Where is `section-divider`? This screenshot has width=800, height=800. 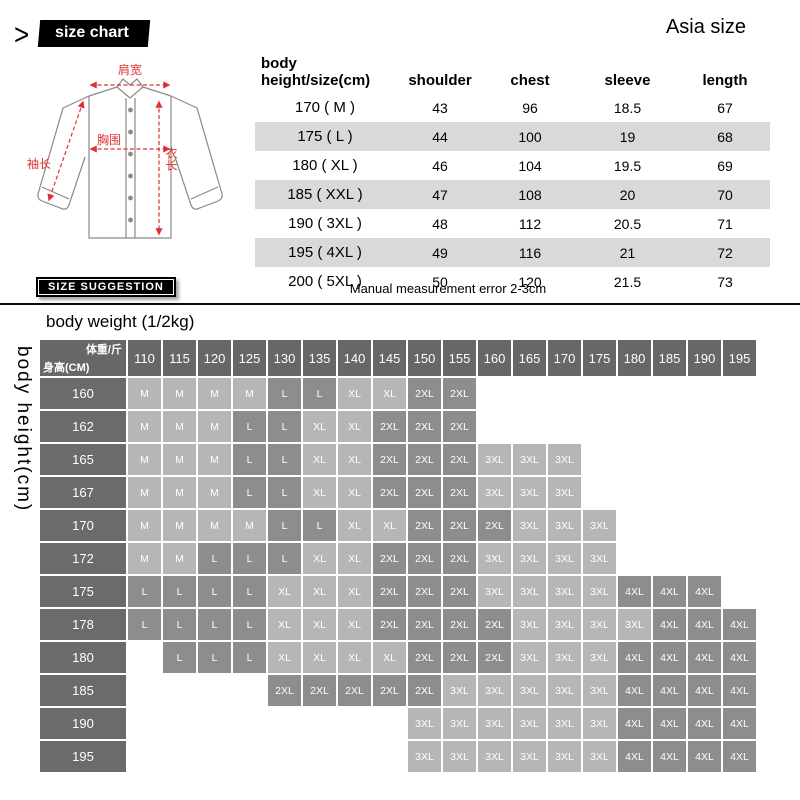 section-divider is located at coordinates (400, 304).